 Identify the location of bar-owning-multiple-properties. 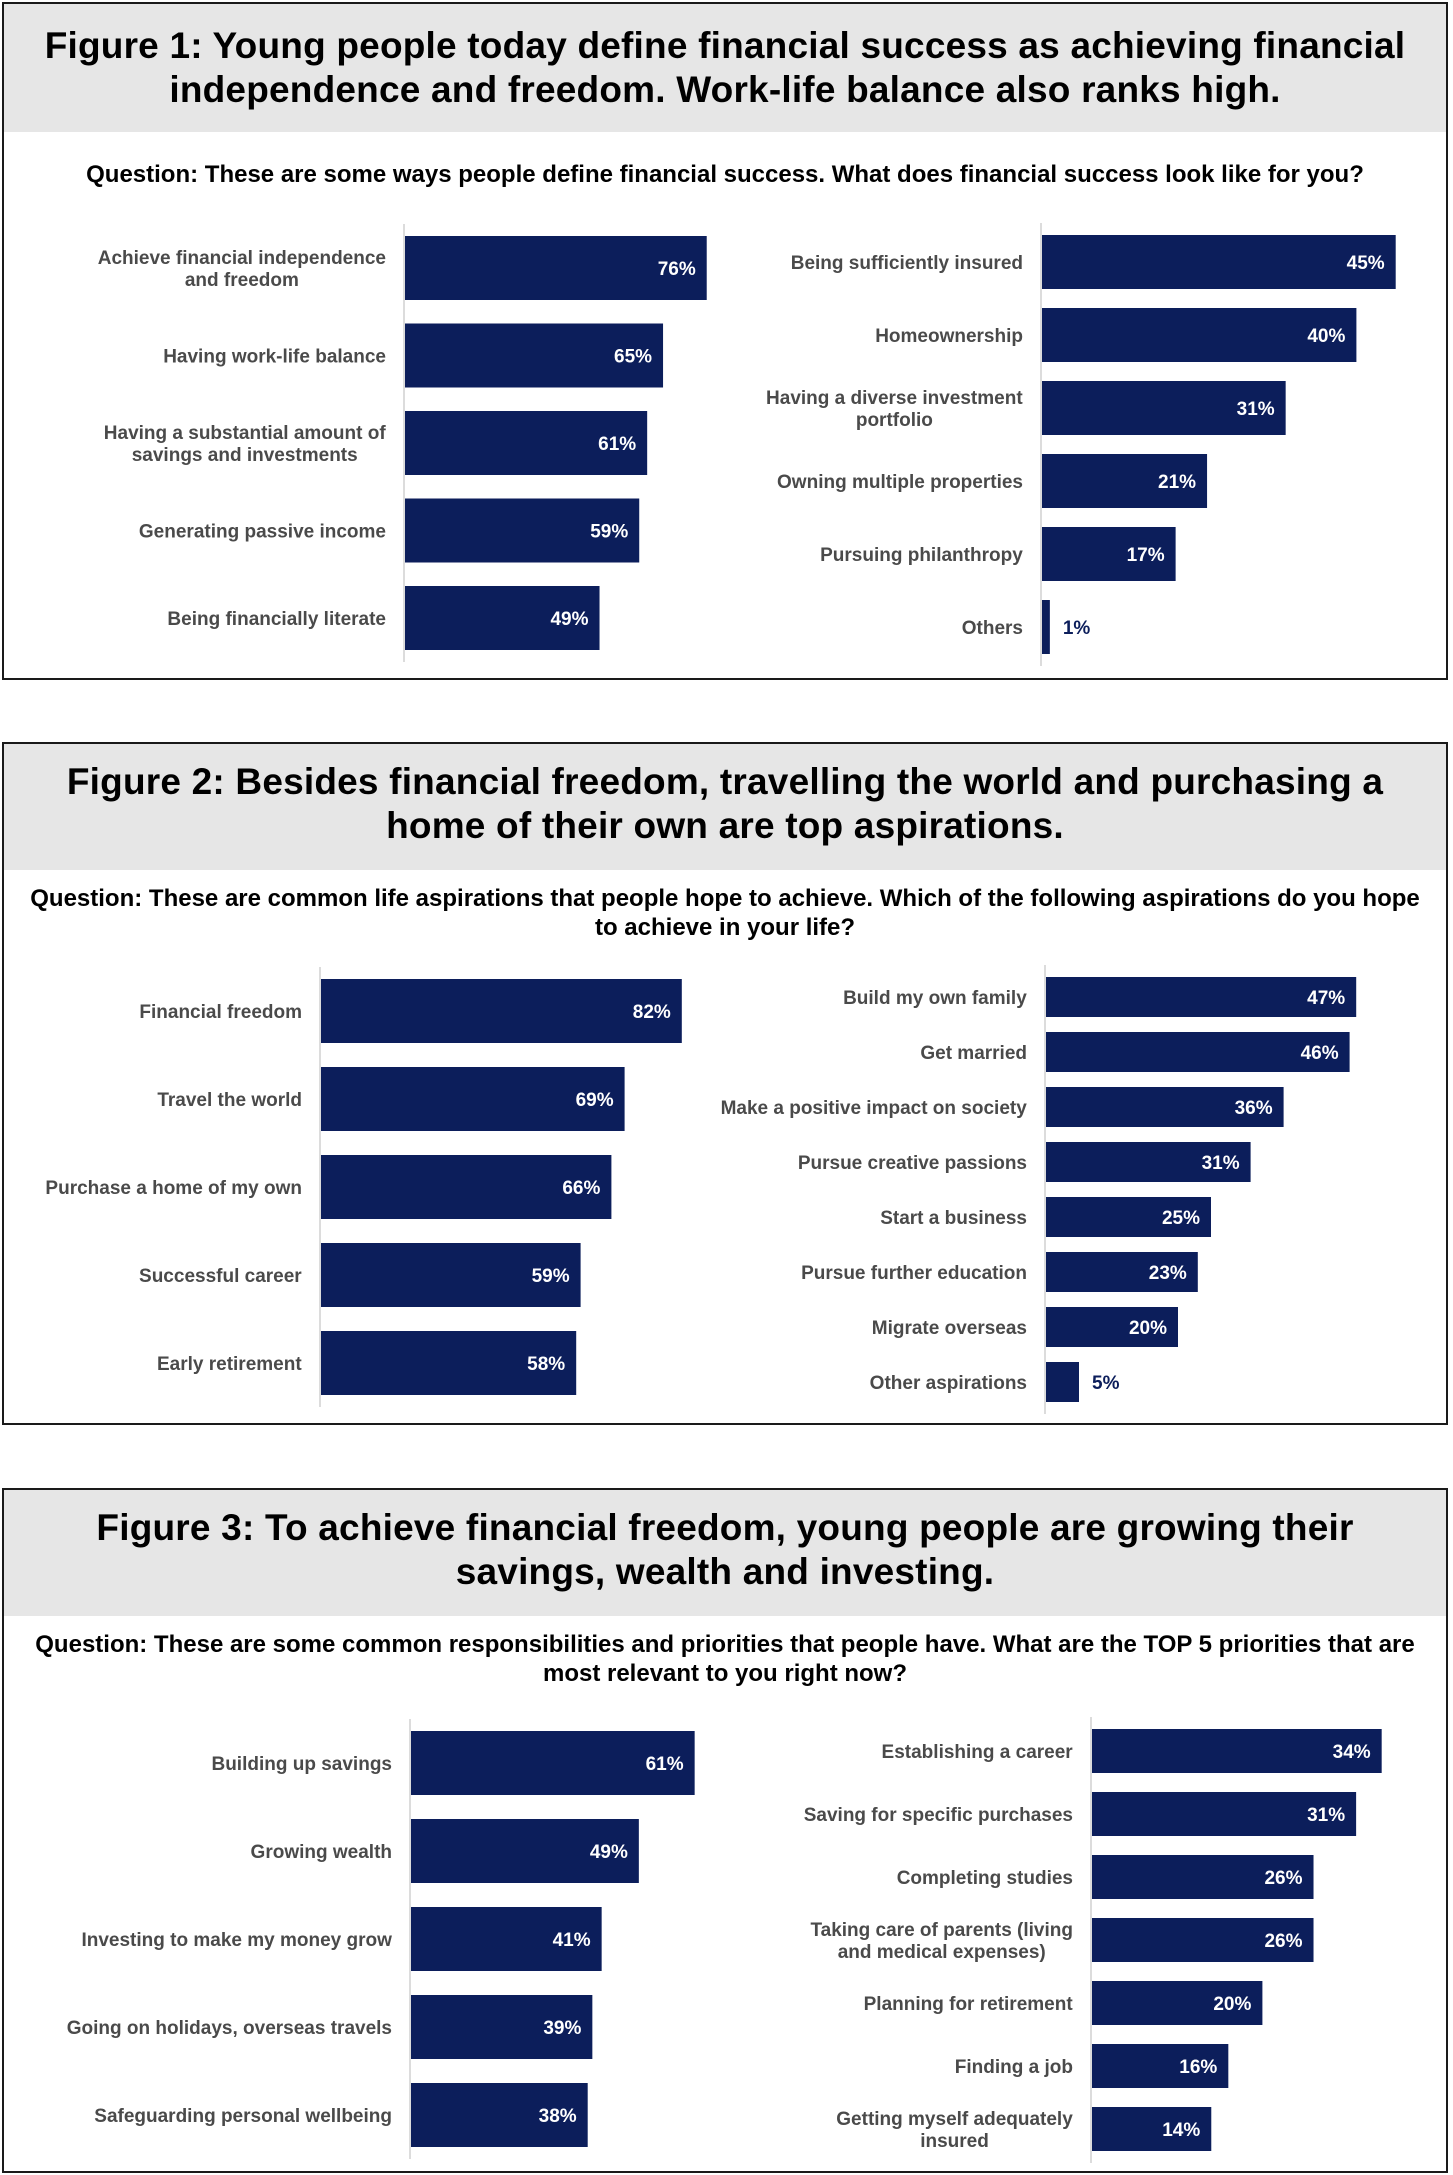
(1125, 481).